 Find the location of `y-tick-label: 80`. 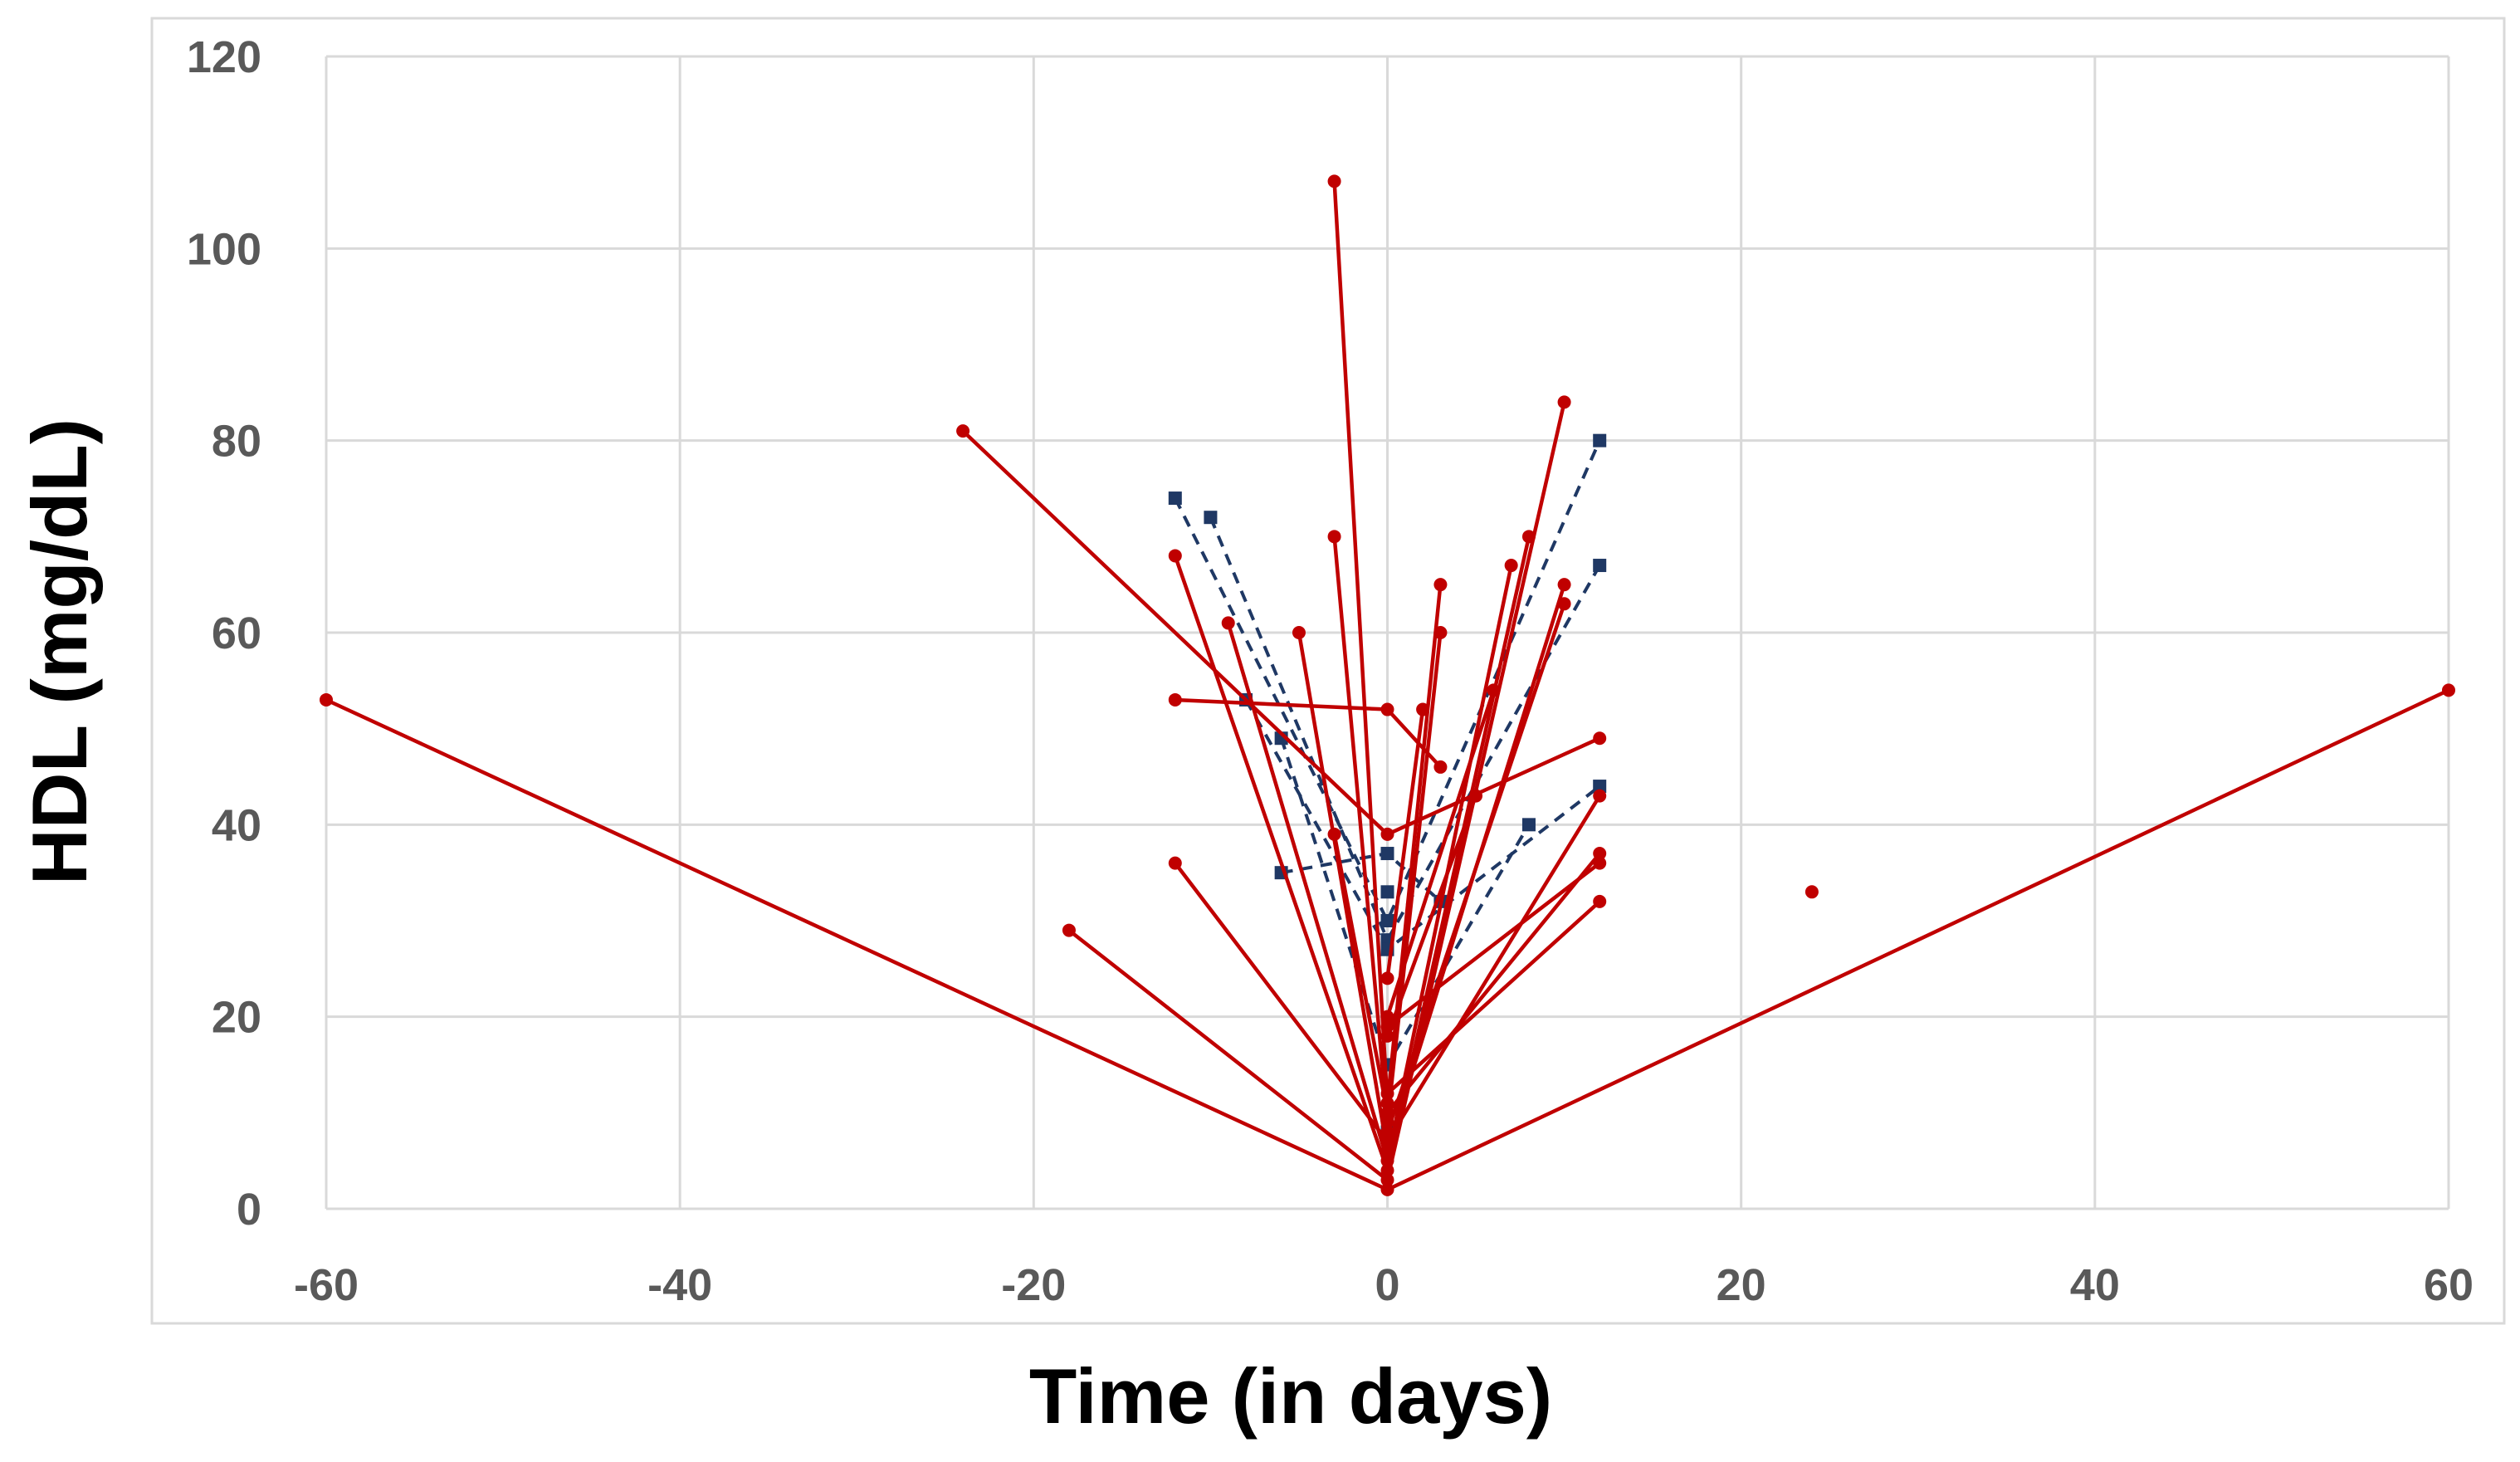

y-tick-label: 80 is located at coordinates (236, 442).